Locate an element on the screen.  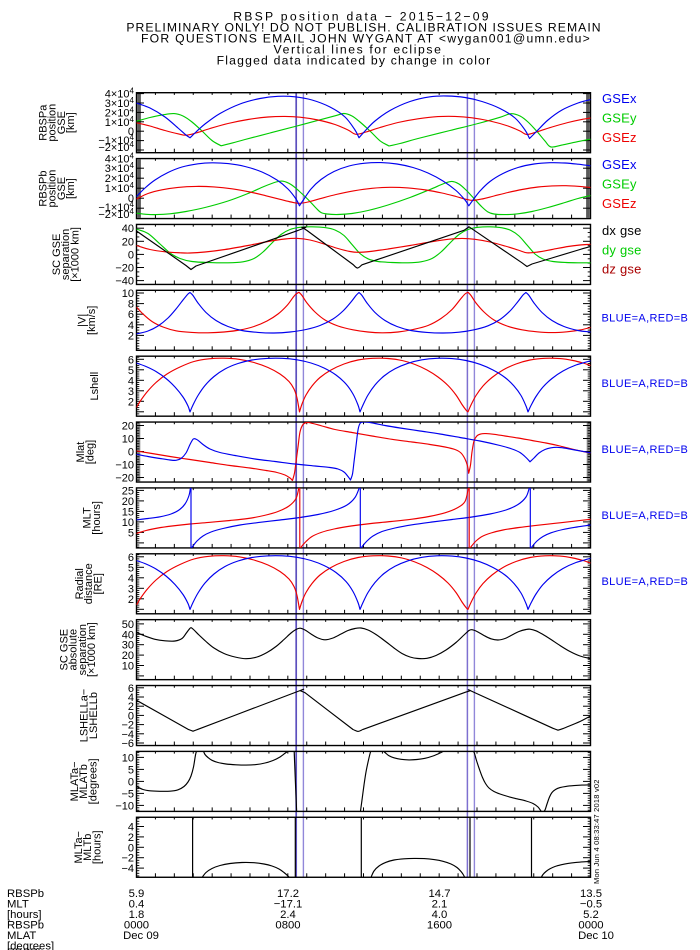
svg-text: −20 is located at coordinates (124, 479).